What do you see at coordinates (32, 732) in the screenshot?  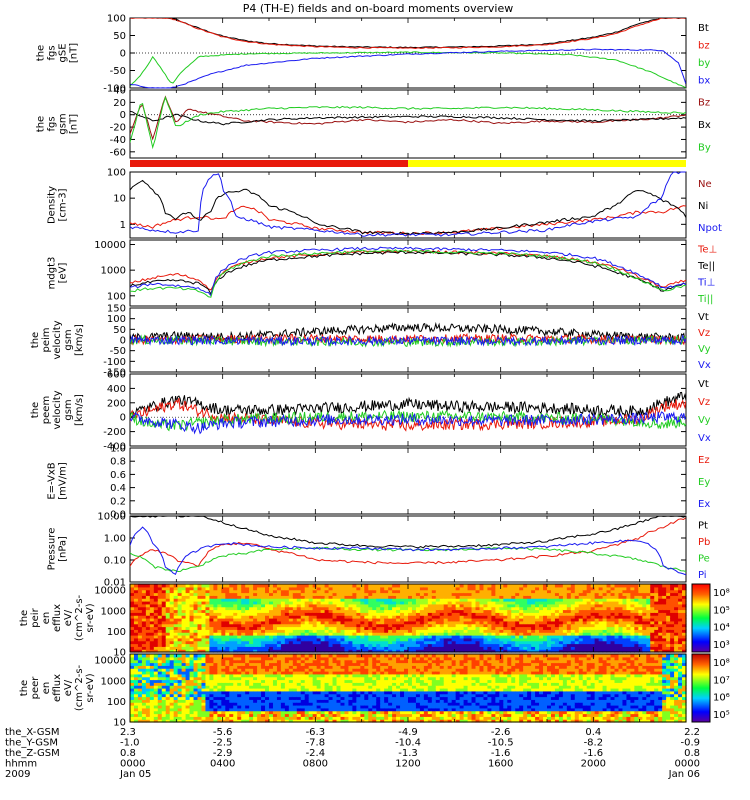 I see `x-axis-row-label: the_X-GSM` at bounding box center [32, 732].